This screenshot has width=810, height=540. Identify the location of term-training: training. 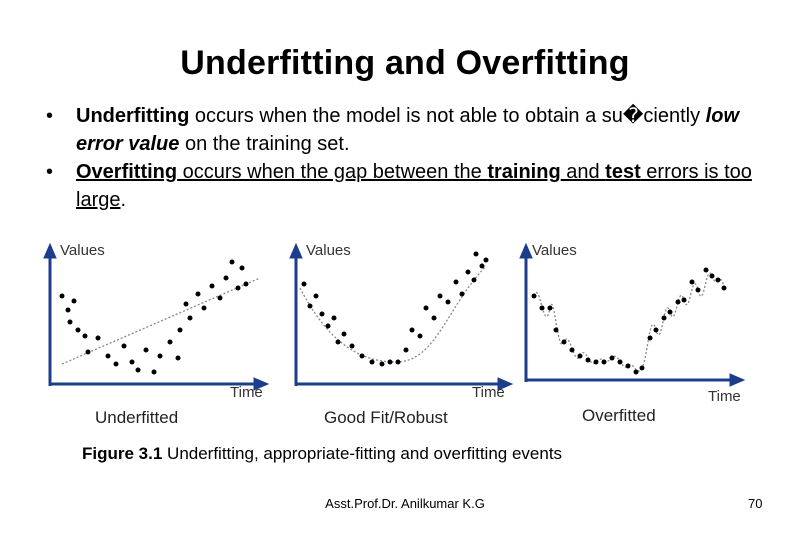
(524, 172).